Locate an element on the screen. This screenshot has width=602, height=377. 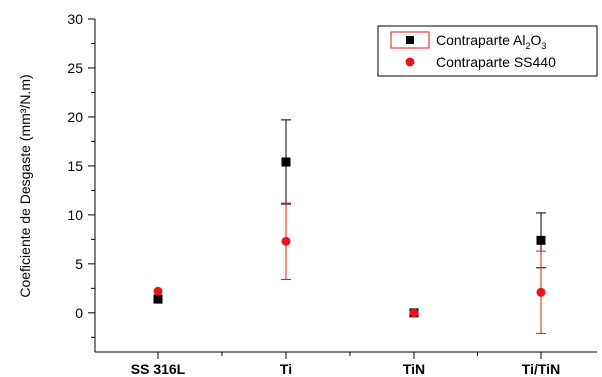
legend-box is located at coordinates (487, 51).